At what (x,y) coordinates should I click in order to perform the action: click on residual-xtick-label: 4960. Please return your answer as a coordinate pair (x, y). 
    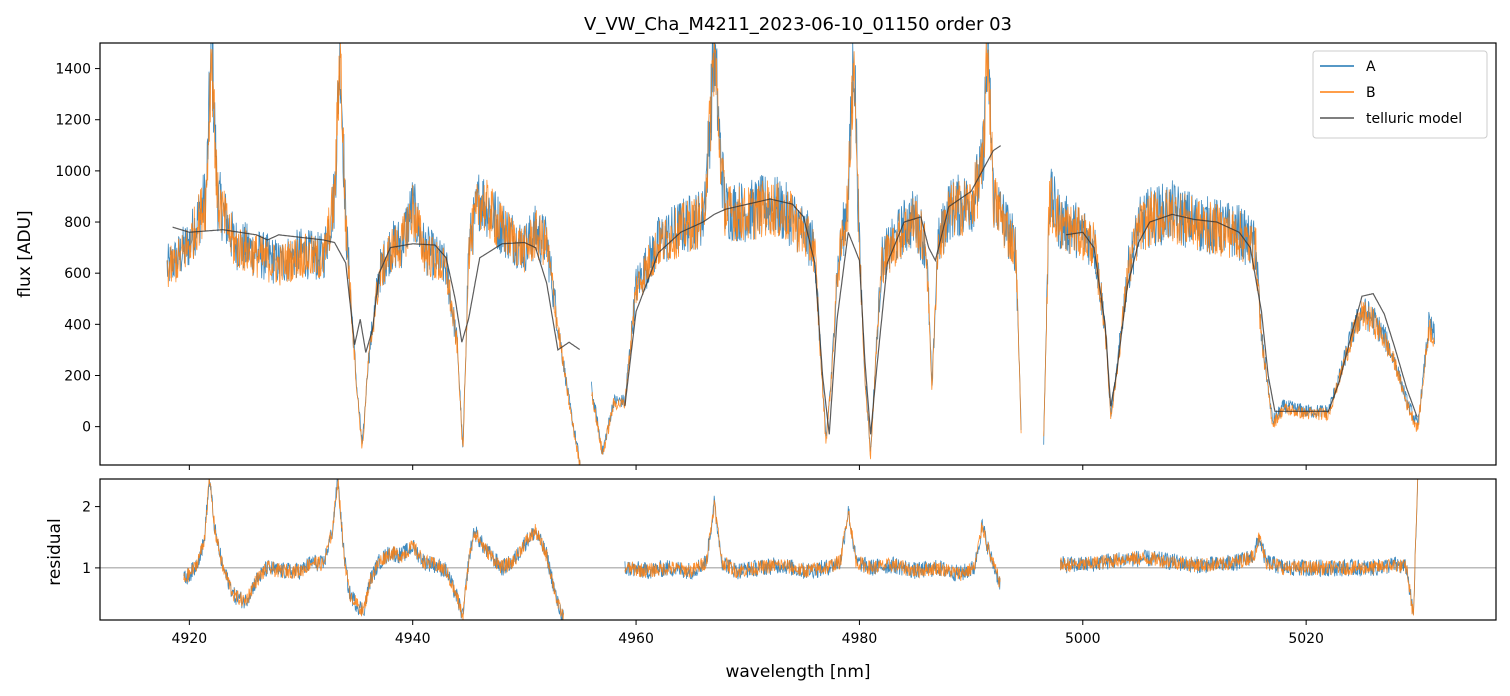
    Looking at the image, I should click on (636, 639).